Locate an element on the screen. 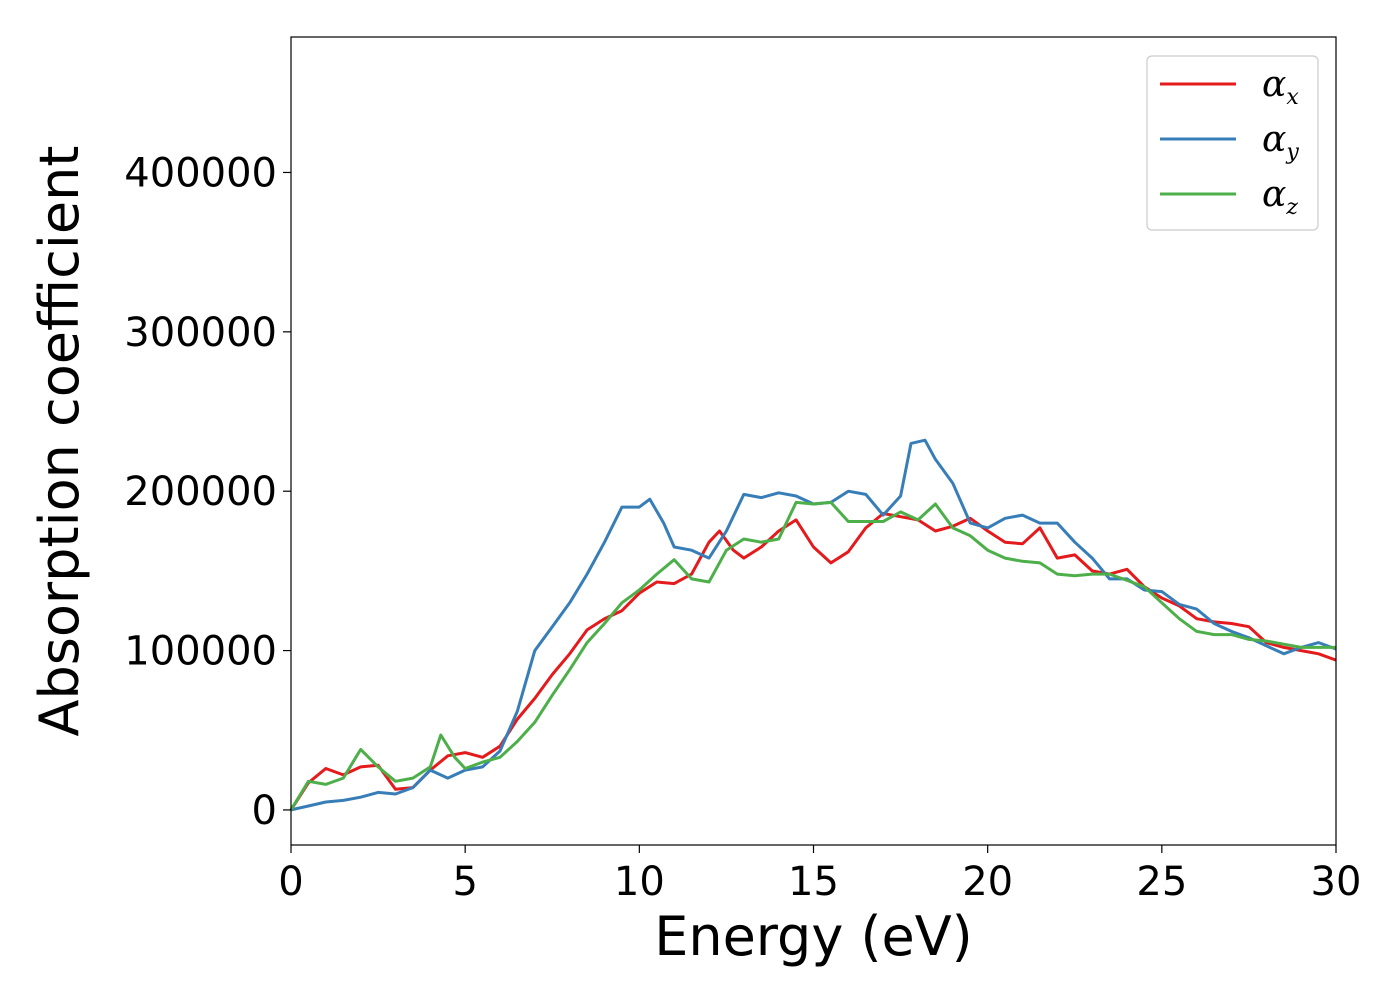 The width and height of the screenshot is (1400, 1000). legend-label-alpha-x: αx is located at coordinates (1280, 87).